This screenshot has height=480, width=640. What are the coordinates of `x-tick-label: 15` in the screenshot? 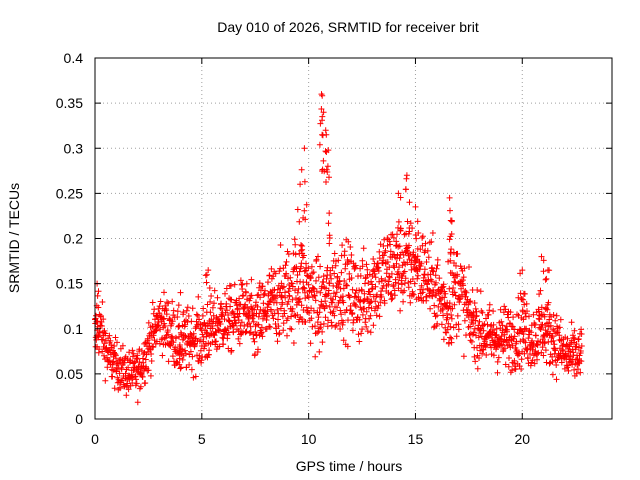 It's located at (416, 439).